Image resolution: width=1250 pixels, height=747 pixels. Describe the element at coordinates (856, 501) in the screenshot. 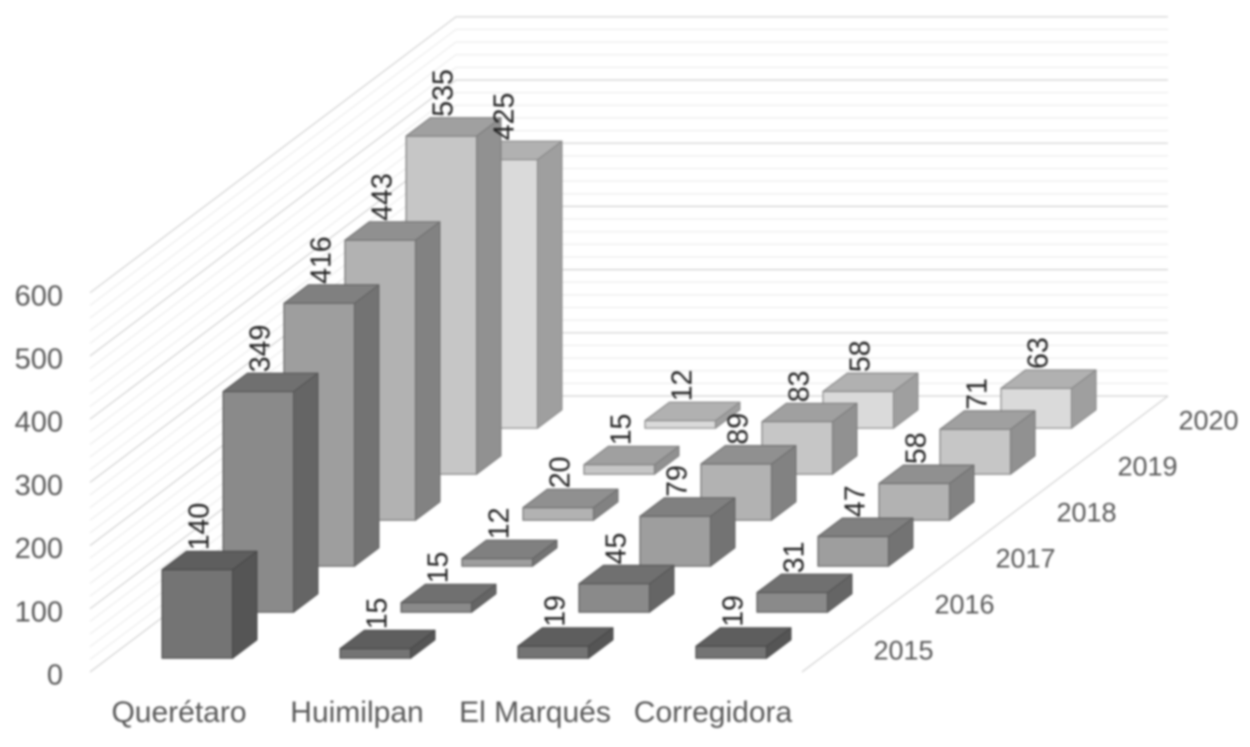

I see `svg-text: 47` at that location.